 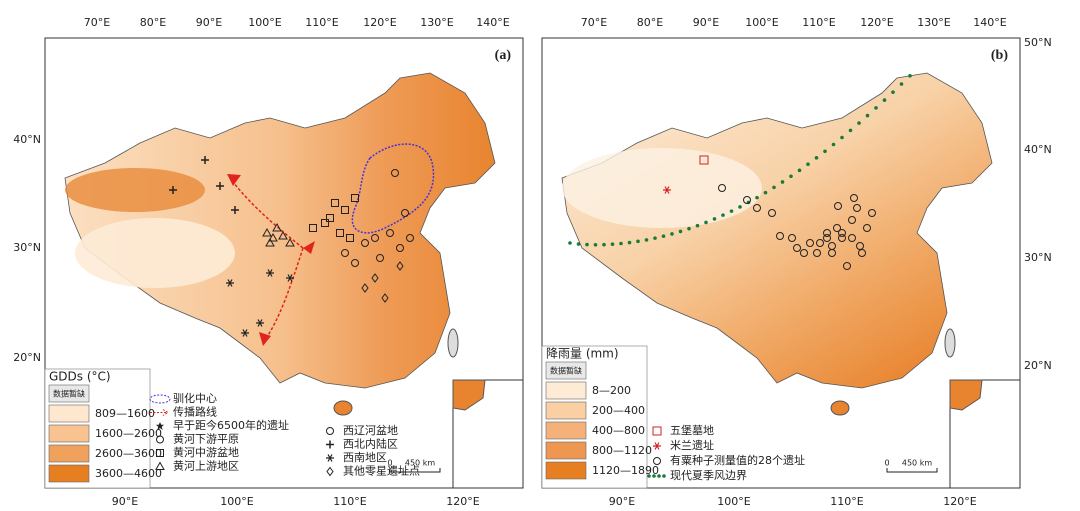 I want to click on arid-zone, so click(x=662, y=188).